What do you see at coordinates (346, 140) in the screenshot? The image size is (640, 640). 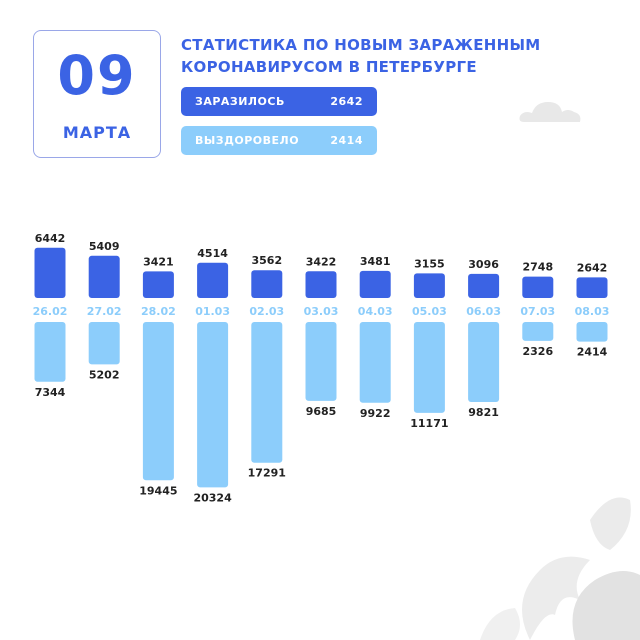 I see `recovered-summary-value: 2414` at bounding box center [346, 140].